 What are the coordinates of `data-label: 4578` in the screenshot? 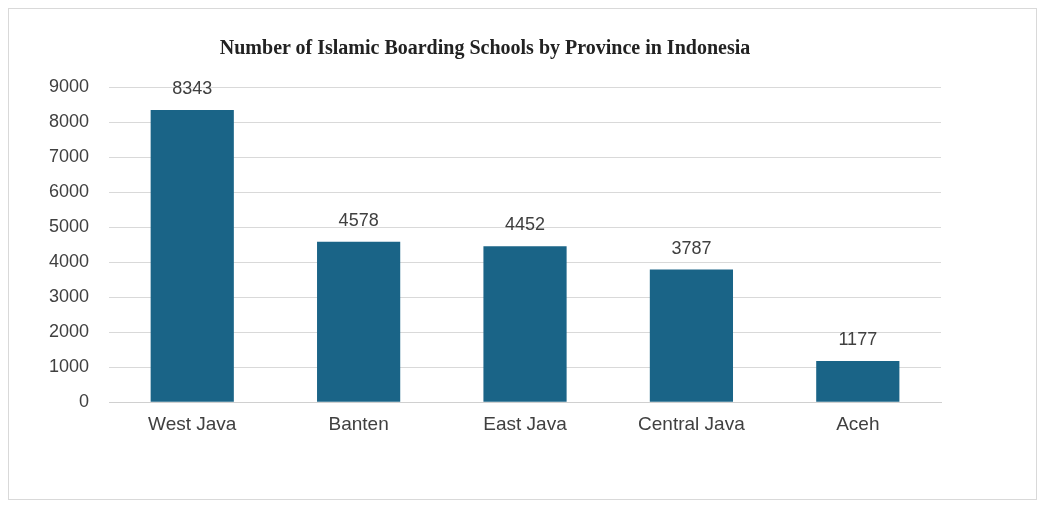 It's located at (358, 219).